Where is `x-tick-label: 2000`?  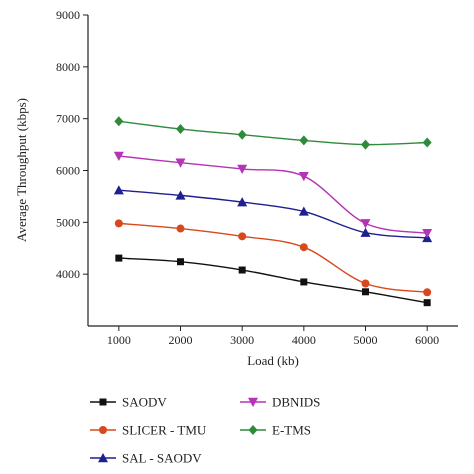
x-tick-label: 2000 is located at coordinates (181, 340).